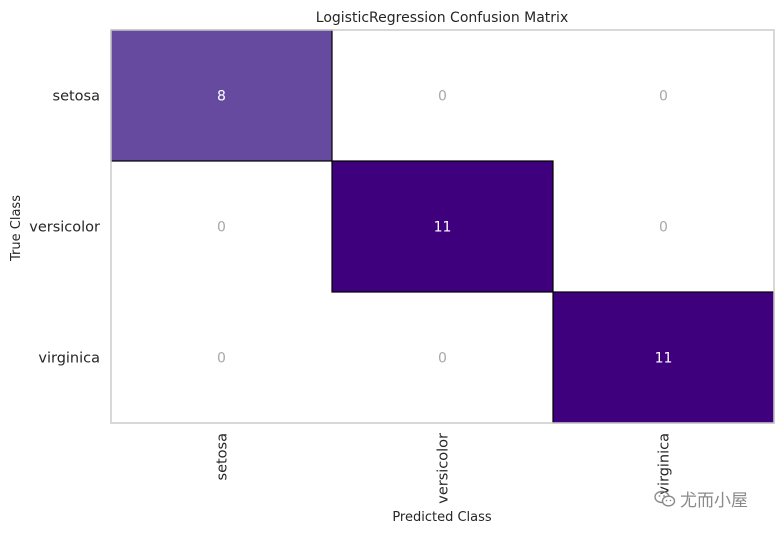  I want to click on heatmap-cell-border, so click(442, 226).